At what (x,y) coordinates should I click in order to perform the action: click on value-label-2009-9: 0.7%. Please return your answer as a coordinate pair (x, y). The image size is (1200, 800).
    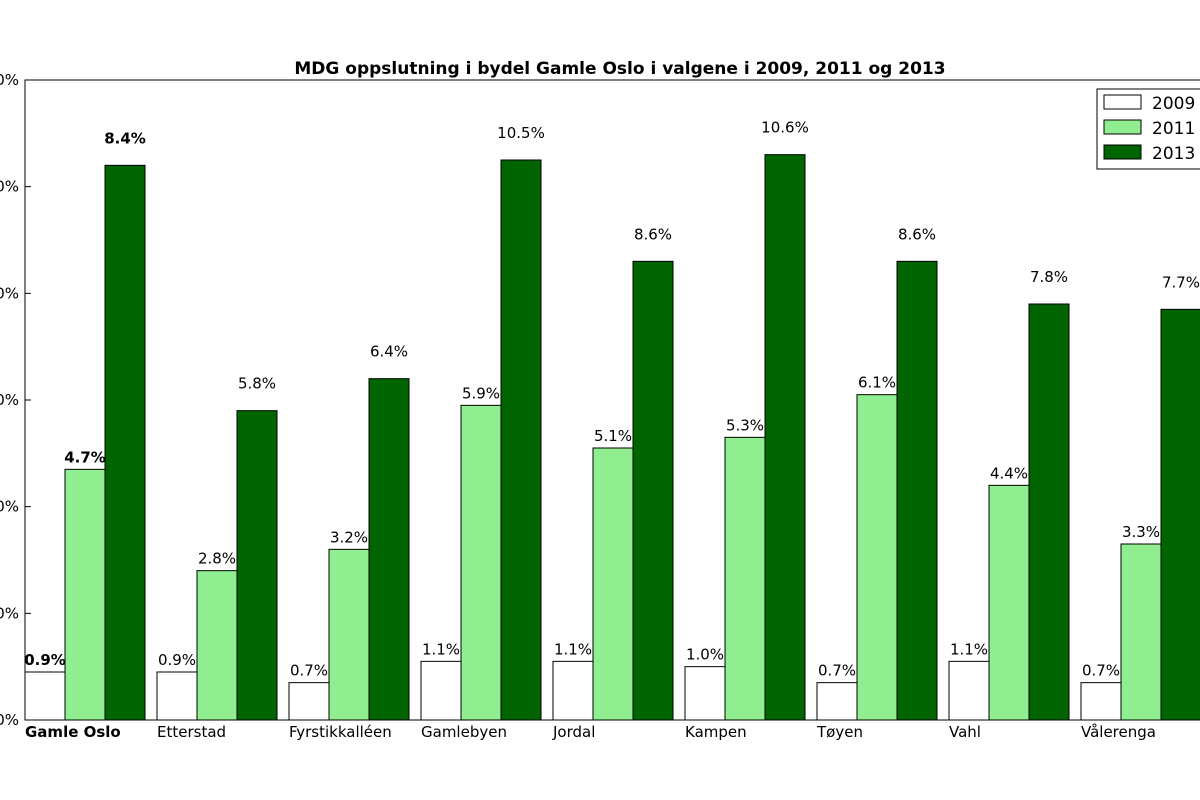
    Looking at the image, I should click on (1101, 671).